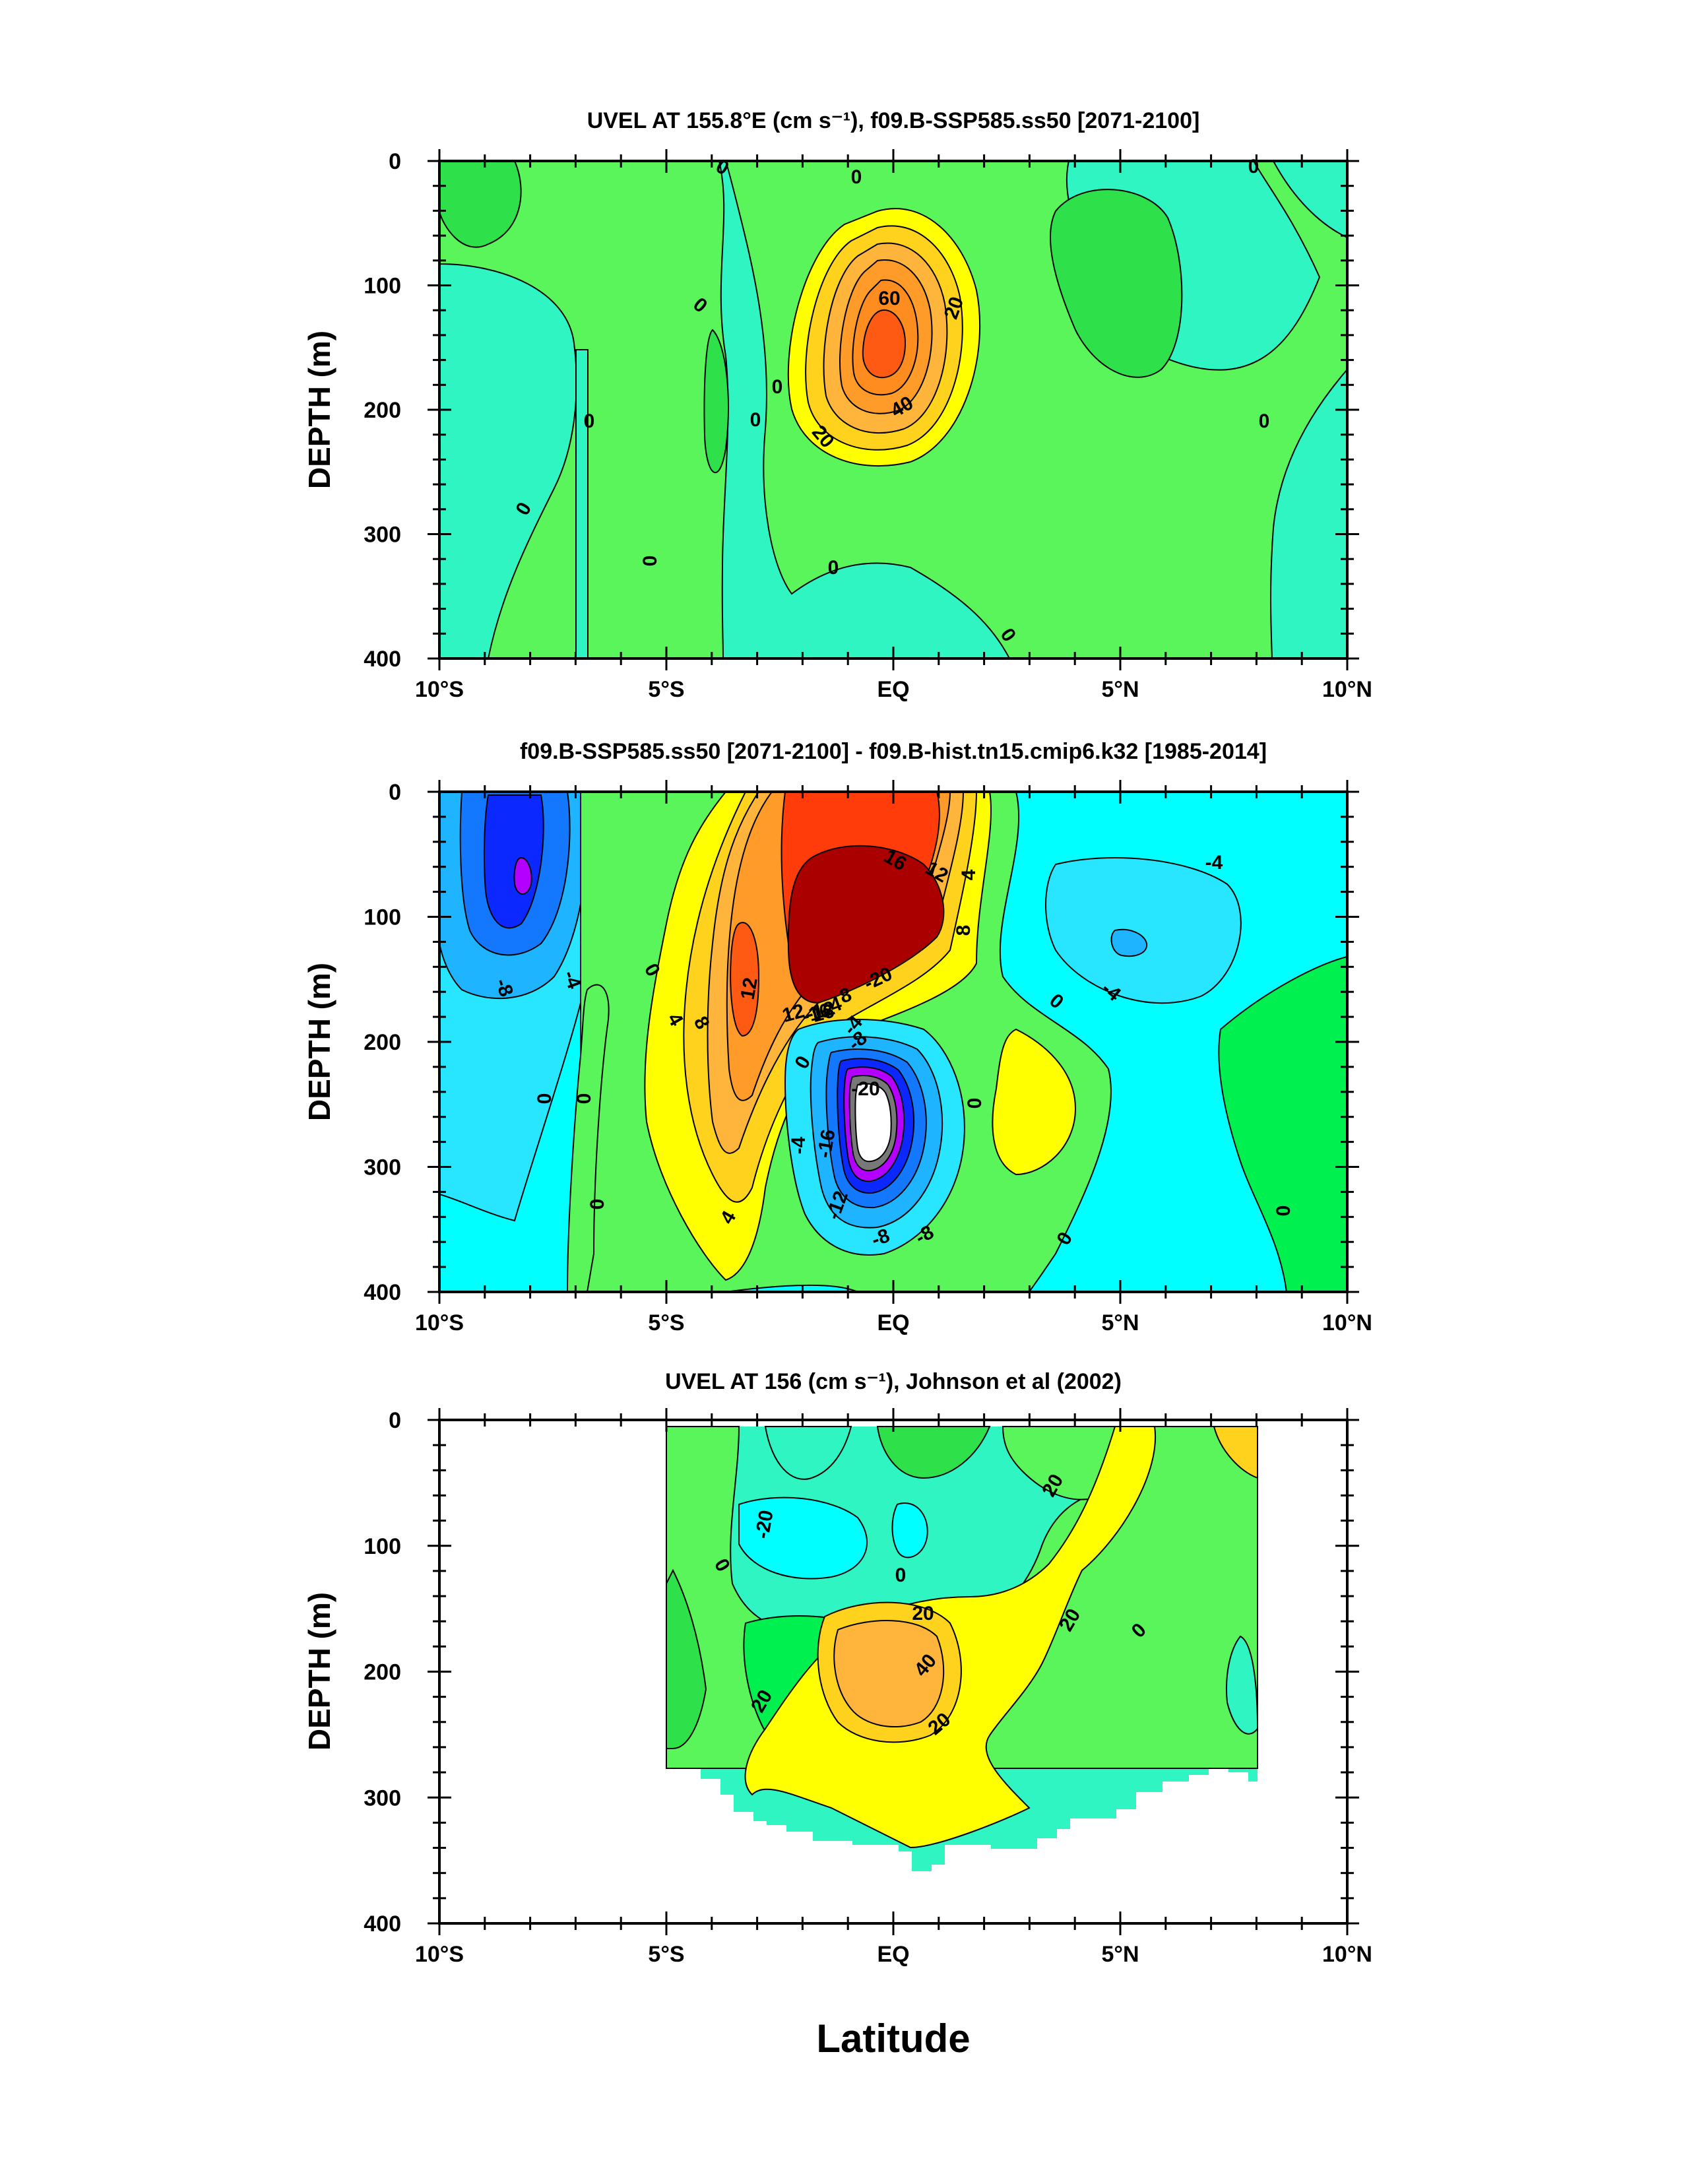 The image size is (1689, 2184). I want to click on contour-label: 12, so click(748, 989).